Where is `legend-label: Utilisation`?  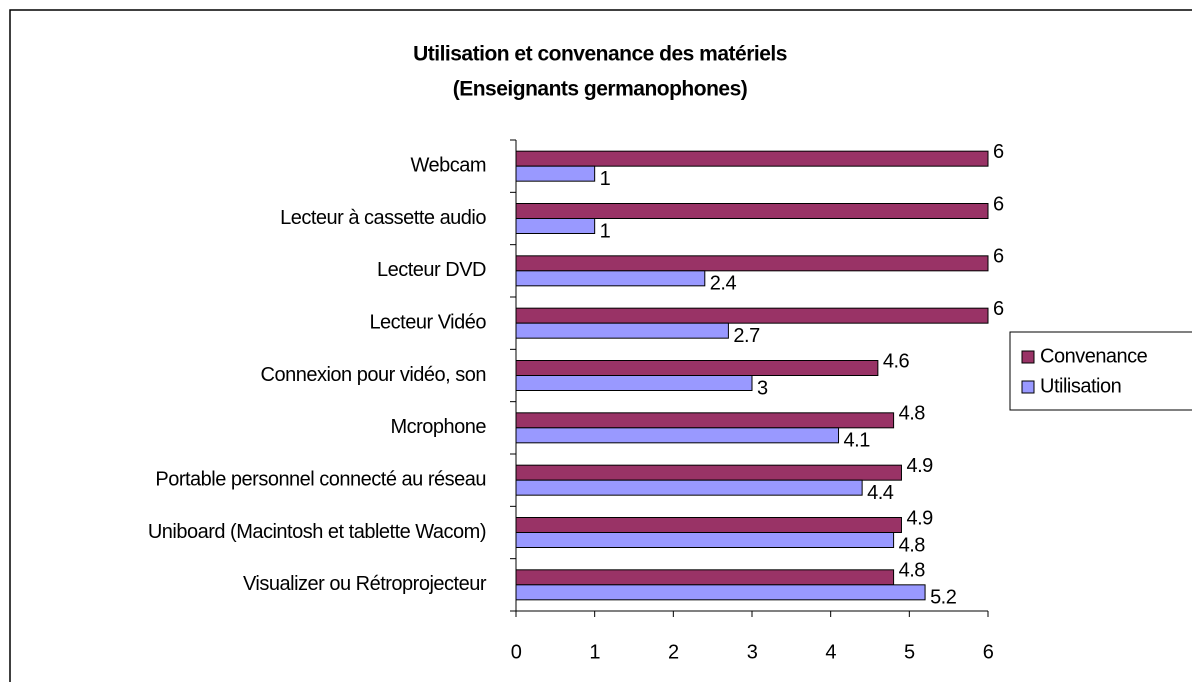
legend-label: Utilisation is located at coordinates (1080, 386).